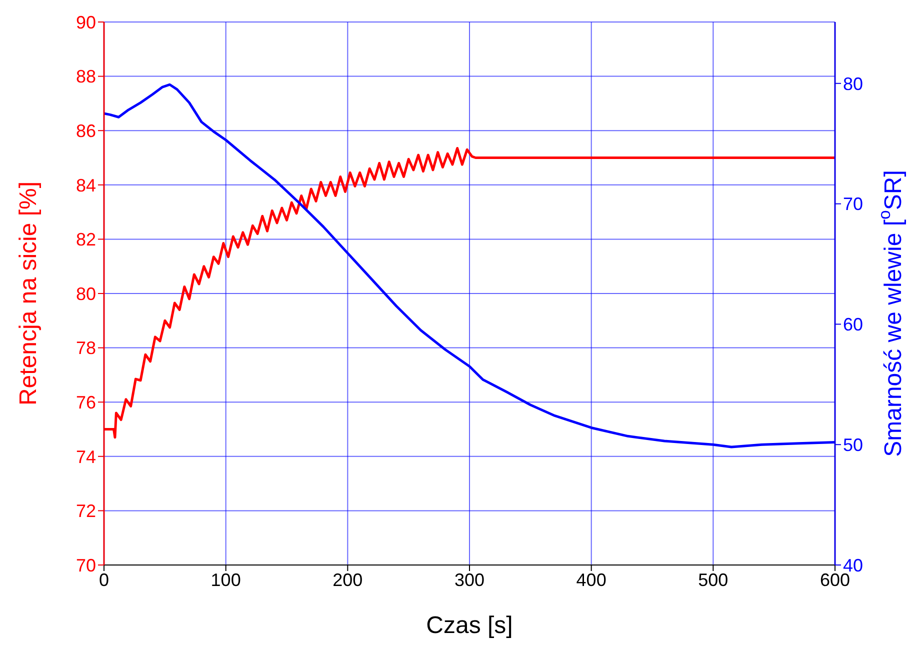  Describe the element at coordinates (86, 294) in the screenshot. I see `y-tick-label: 80` at that location.